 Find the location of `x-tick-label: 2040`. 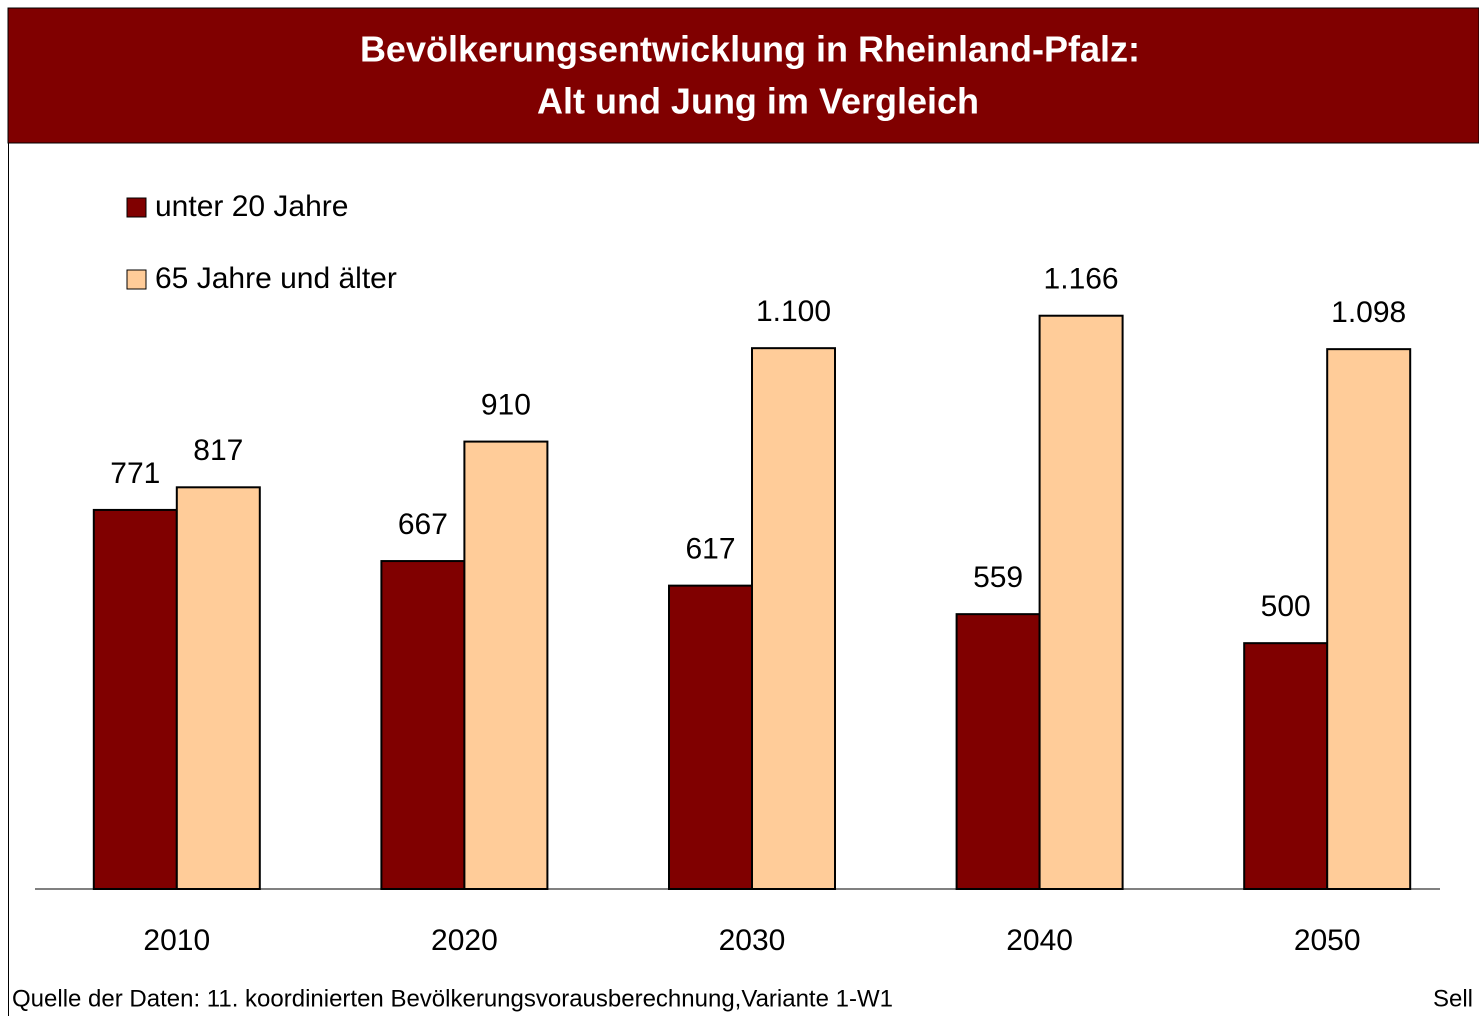

x-tick-label: 2040 is located at coordinates (1039, 940).